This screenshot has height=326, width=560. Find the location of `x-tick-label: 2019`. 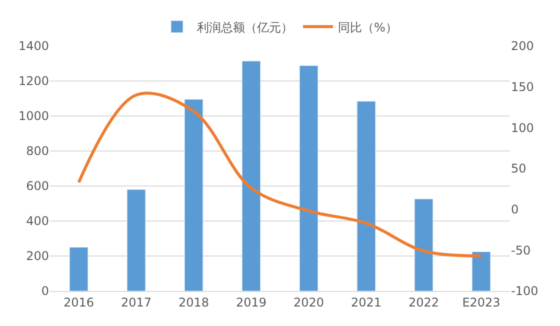

x-tick-label: 2019 is located at coordinates (251, 302).